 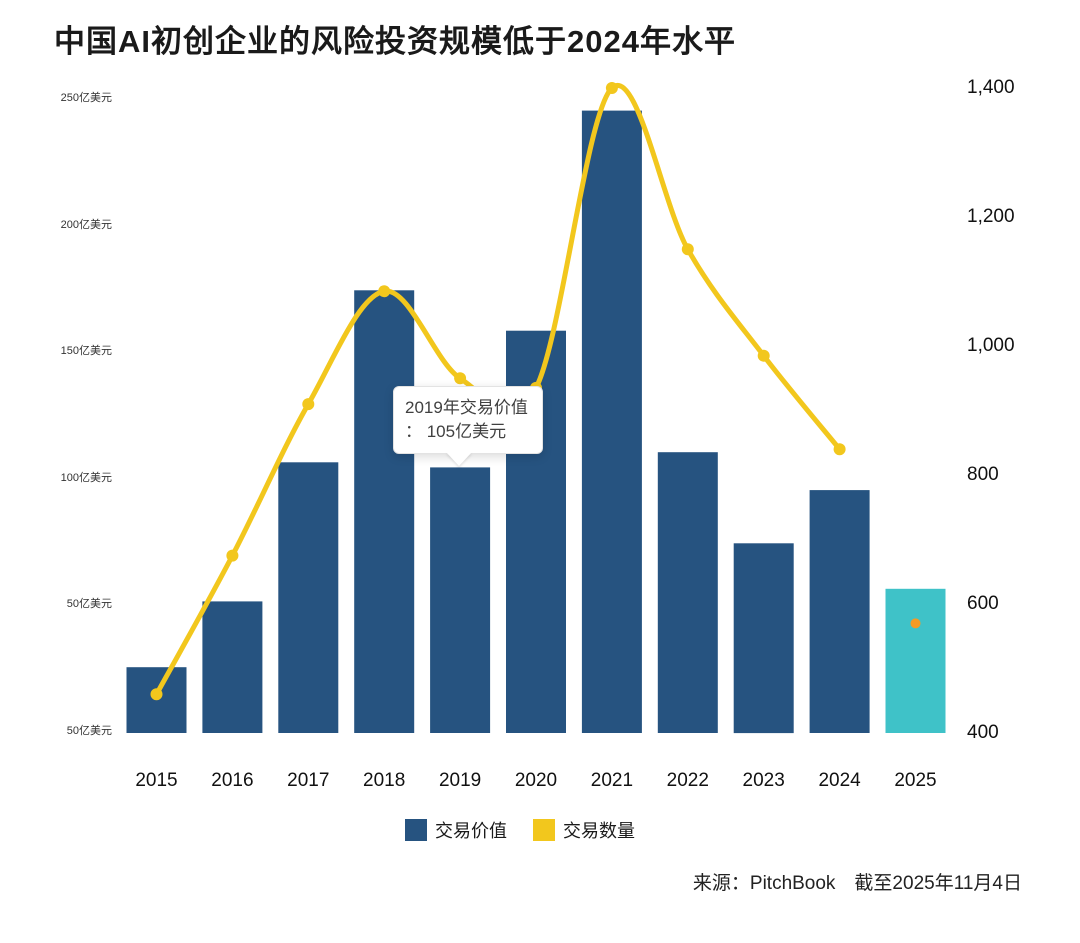 I want to click on deal-value-bar-2024, so click(x=839, y=611).